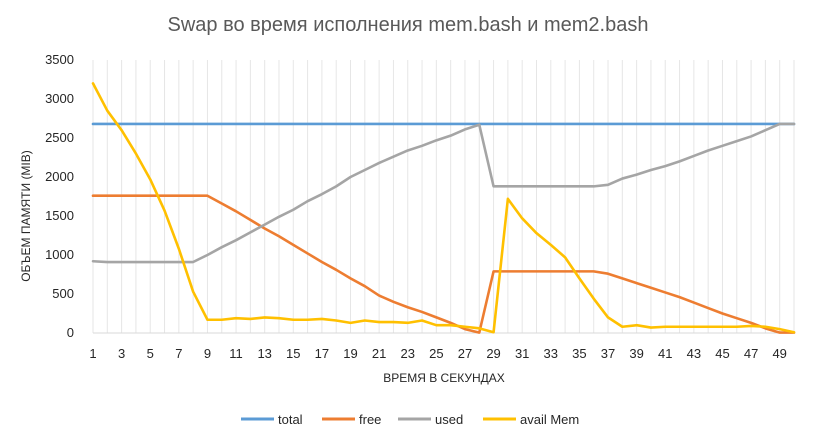  I want to click on x-tick-label: 9, so click(207, 353).